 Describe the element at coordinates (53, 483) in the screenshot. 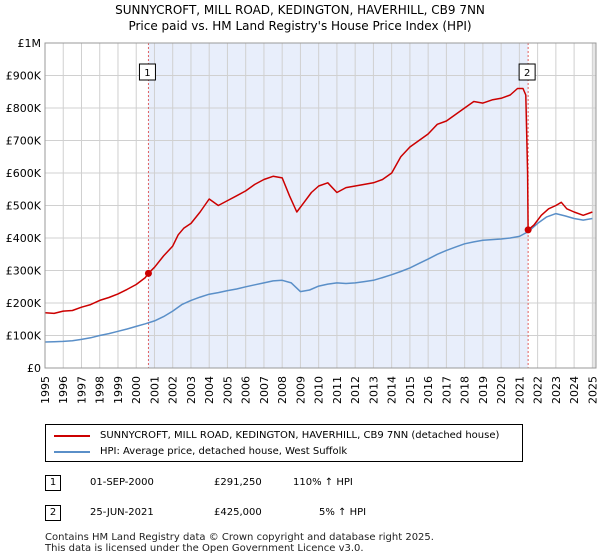

I see `transaction-badge: 1` at that location.